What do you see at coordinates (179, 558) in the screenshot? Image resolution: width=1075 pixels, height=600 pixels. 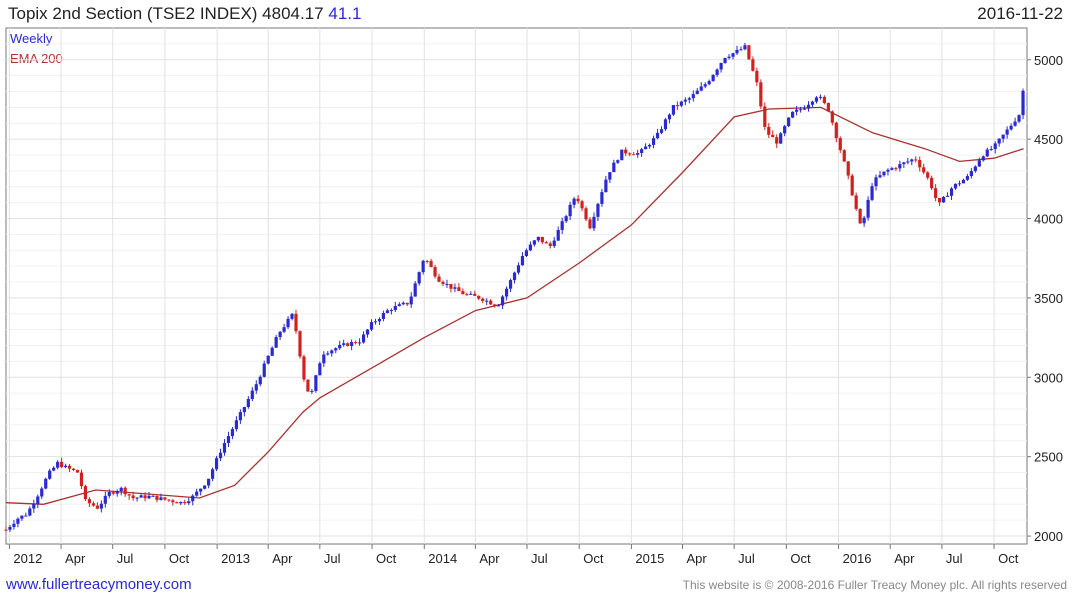 I see `x-tick-label: Oct` at bounding box center [179, 558].